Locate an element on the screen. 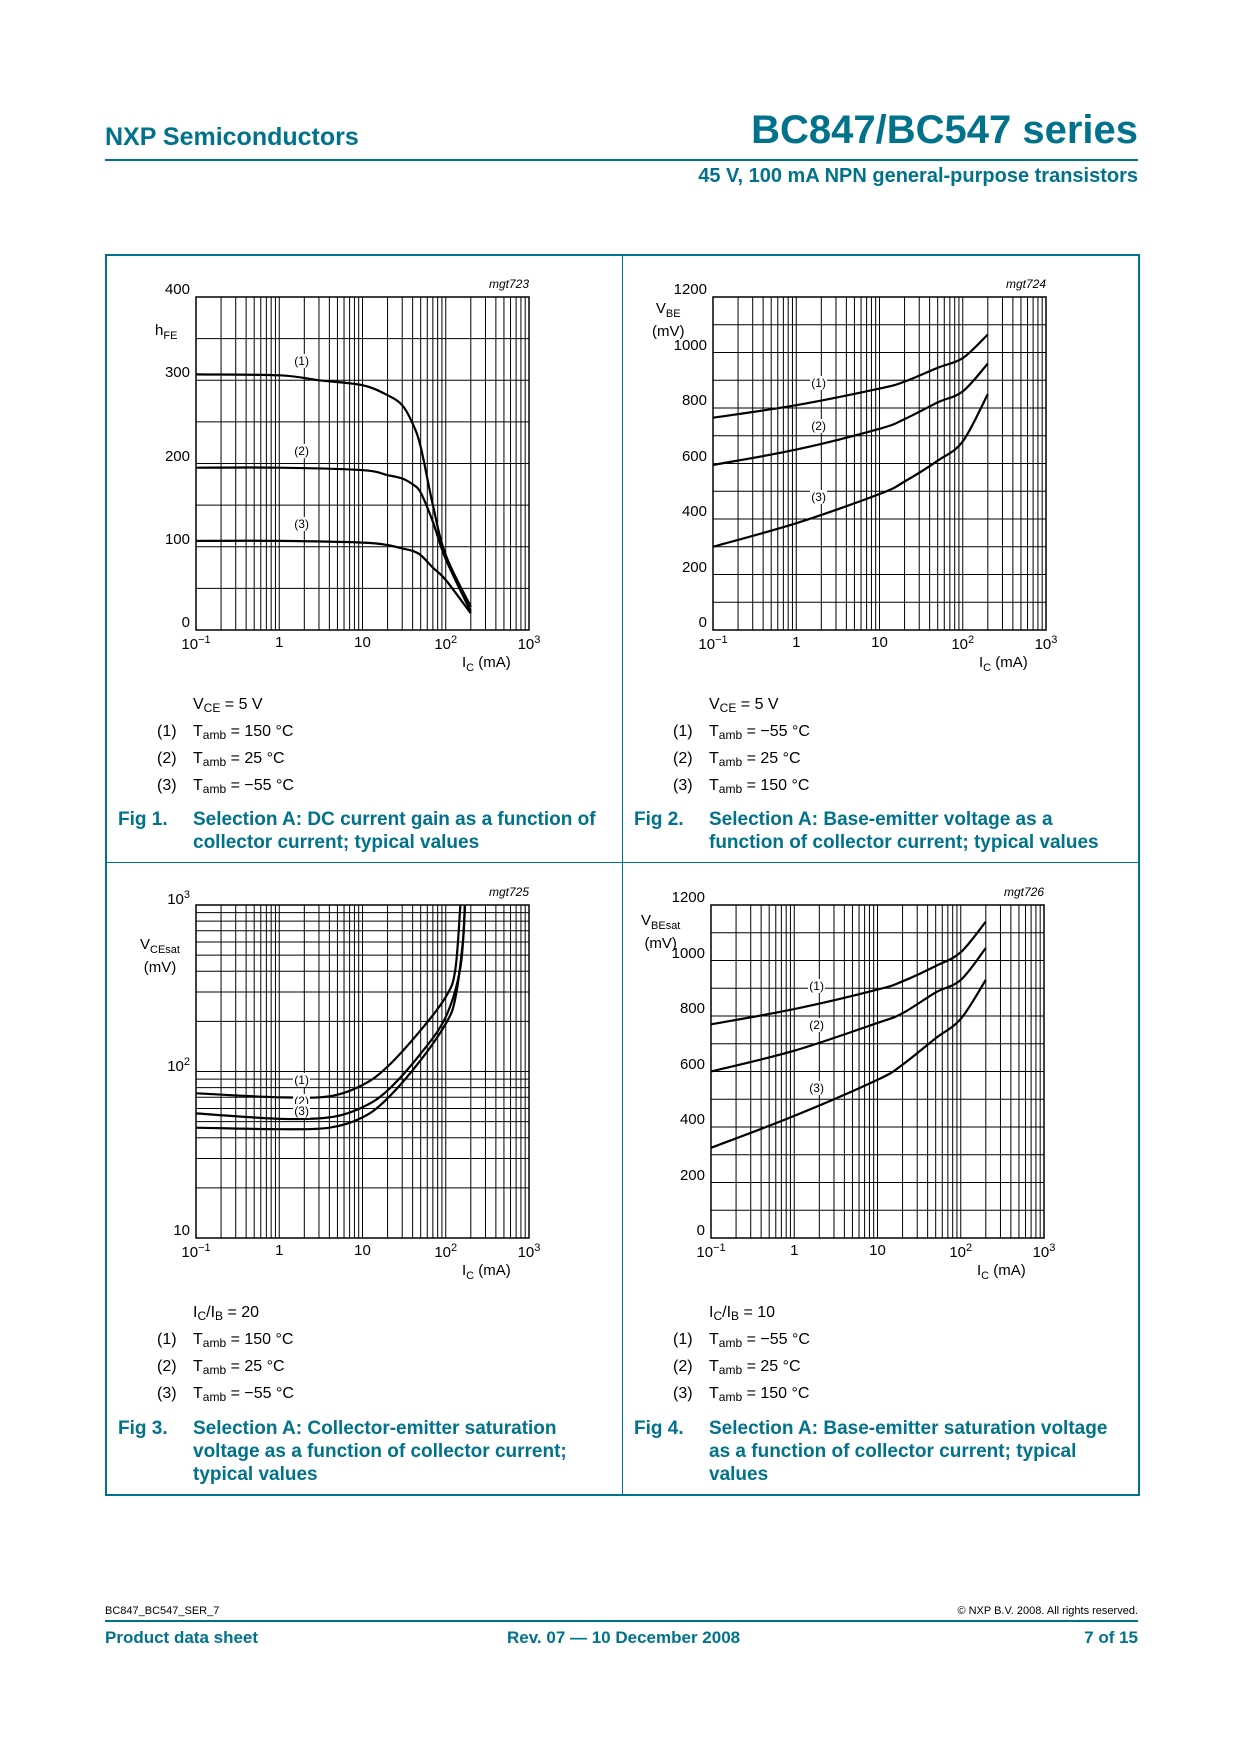 Image resolution: width=1240 pixels, height=1754 pixels. tick-exponent: 2 is located at coordinates (969, 1248).